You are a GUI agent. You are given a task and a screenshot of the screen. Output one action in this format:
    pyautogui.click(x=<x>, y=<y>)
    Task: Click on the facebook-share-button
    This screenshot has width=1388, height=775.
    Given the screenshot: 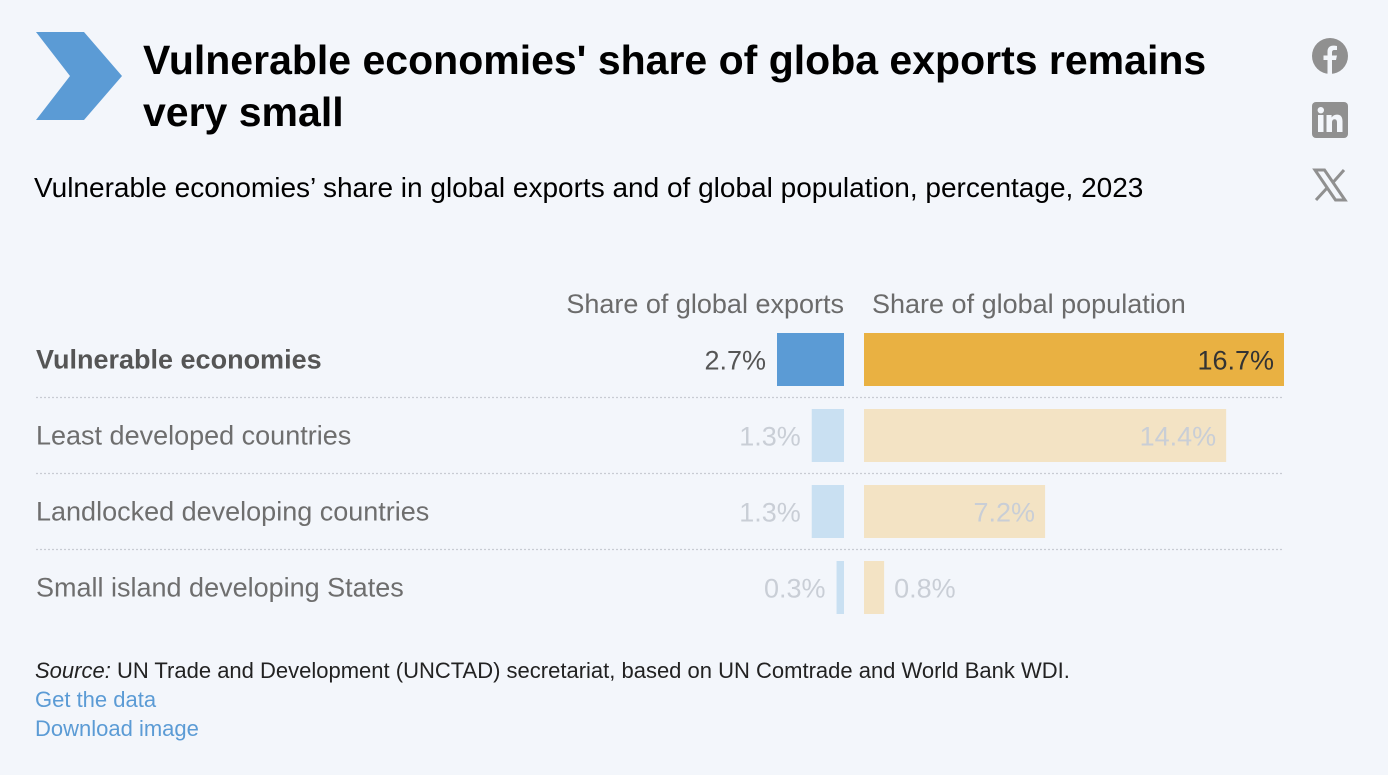 What is the action you would take?
    pyautogui.click(x=1330, y=56)
    